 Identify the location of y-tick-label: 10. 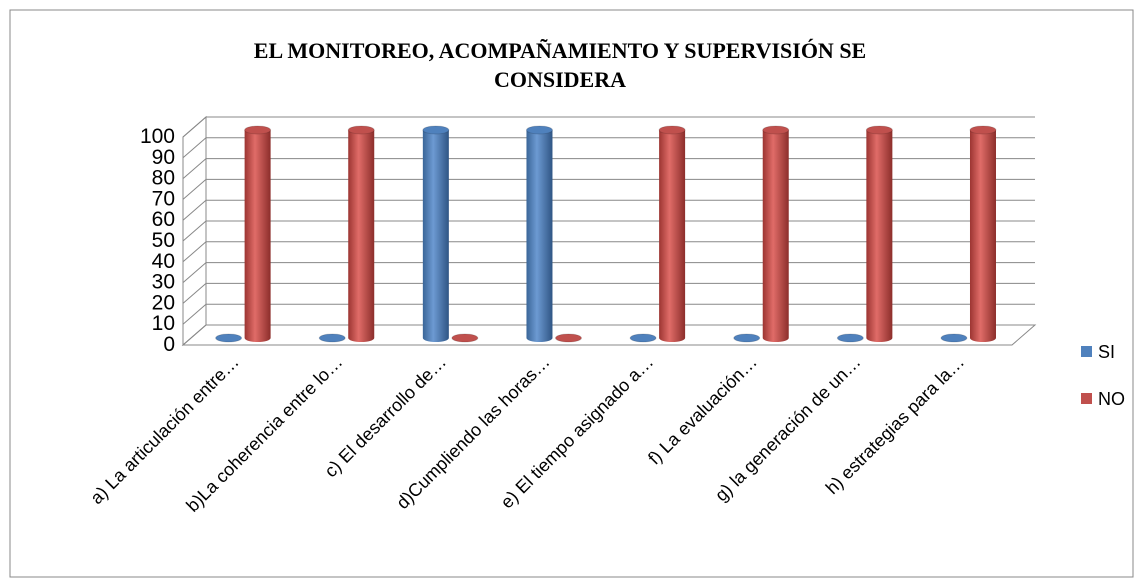
(163, 323).